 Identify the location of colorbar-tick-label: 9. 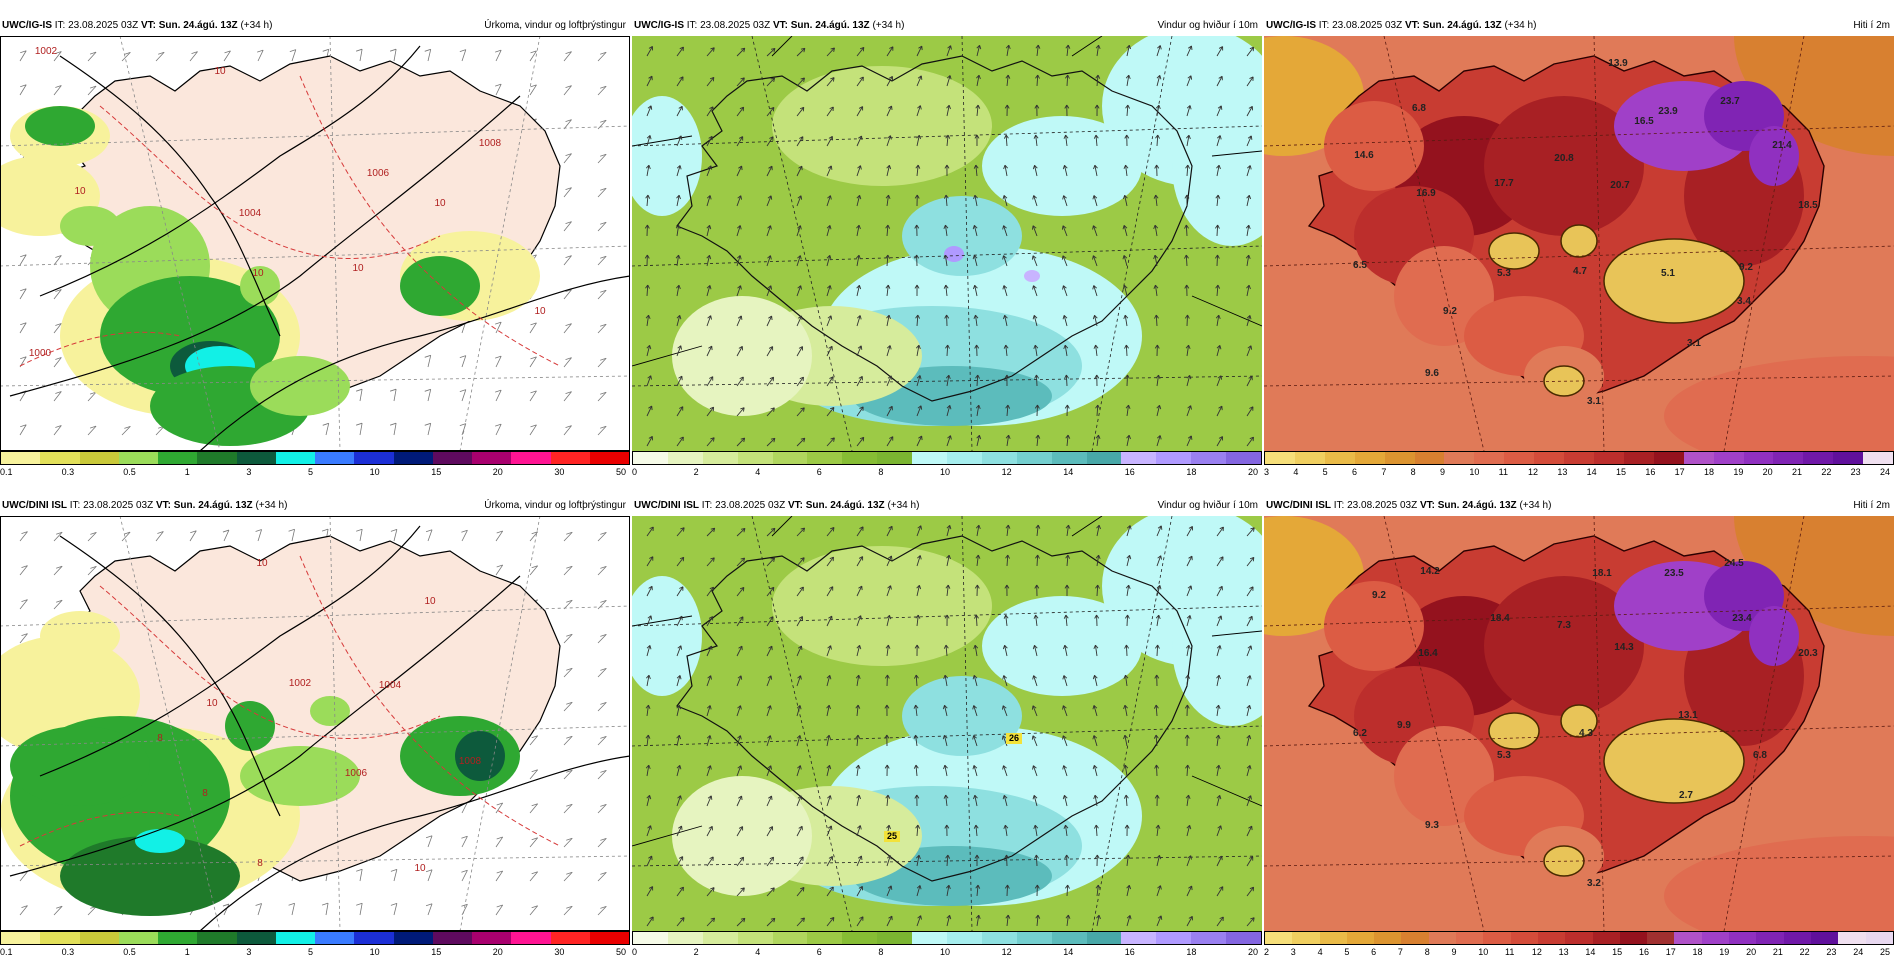
(1453, 952).